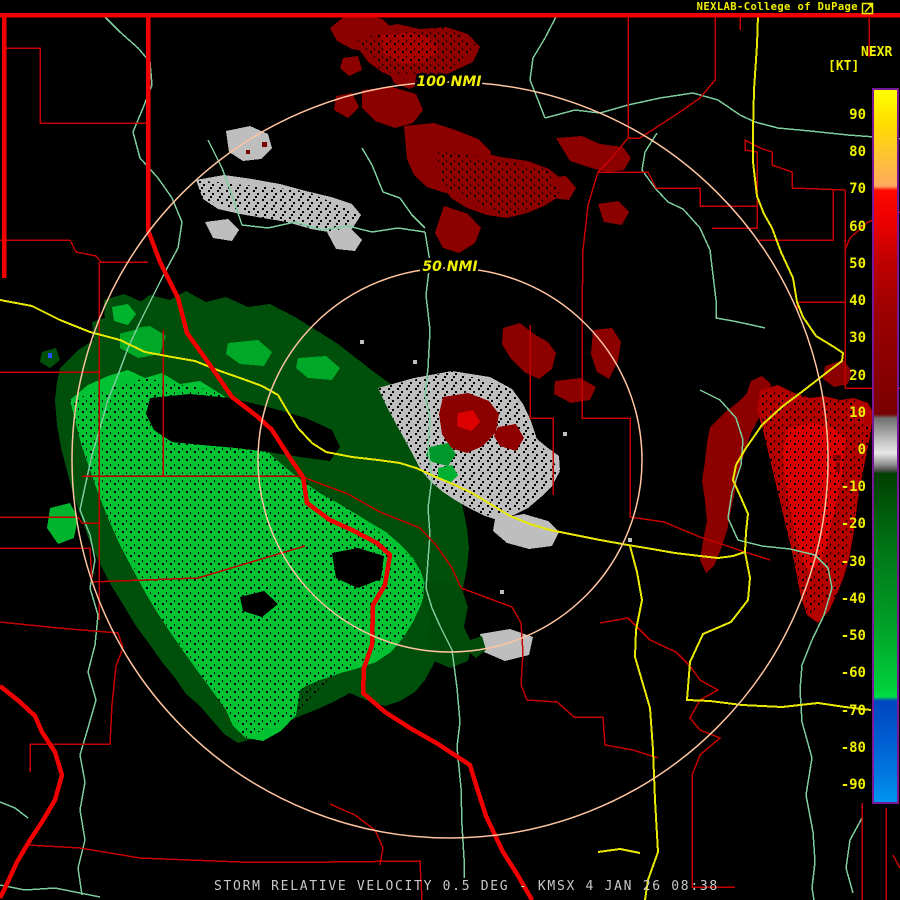 This screenshot has width=900, height=900. I want to click on external-link-icon, so click(867, 8).